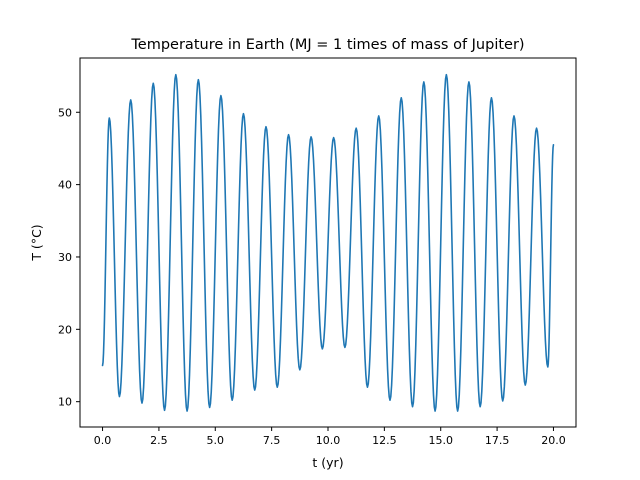 Image resolution: width=640 pixels, height=480 pixels. I want to click on y-axis-ticks: 10 20 30 40 50, so click(69, 257).